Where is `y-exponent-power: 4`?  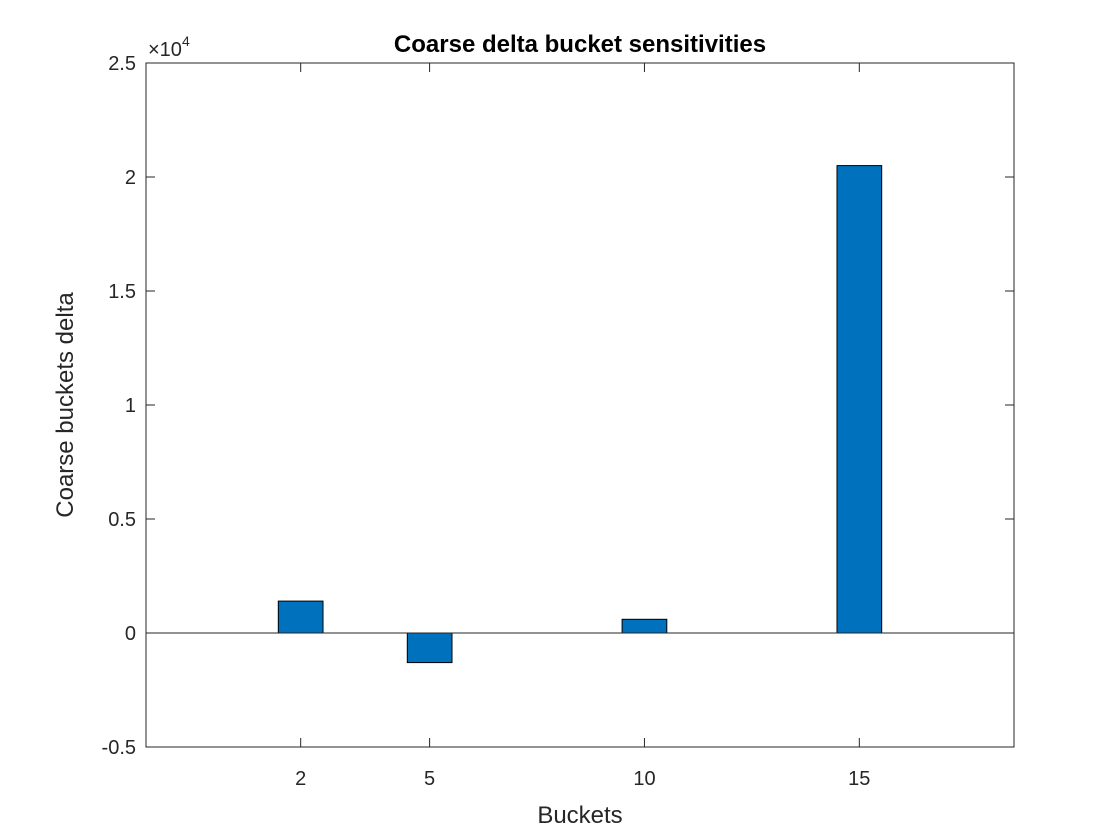 y-exponent-power: 4 is located at coordinates (186, 41).